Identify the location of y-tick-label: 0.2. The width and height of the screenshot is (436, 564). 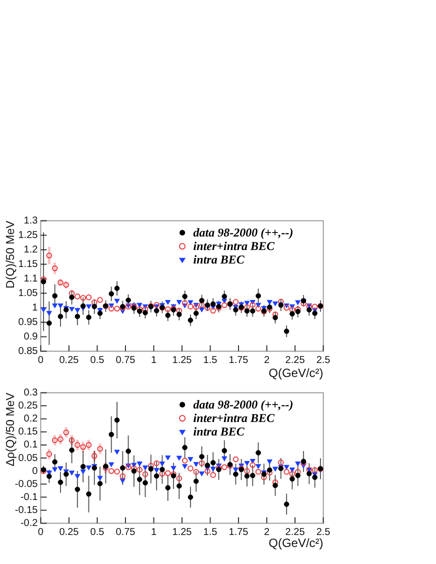
(31, 419).